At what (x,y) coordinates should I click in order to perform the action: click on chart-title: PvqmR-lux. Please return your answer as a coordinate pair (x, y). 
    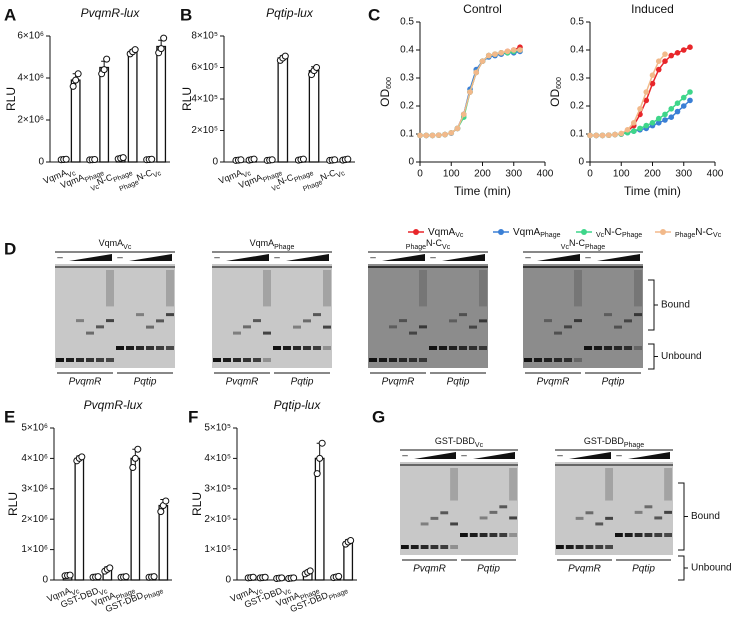
    Looking at the image, I should click on (114, 405).